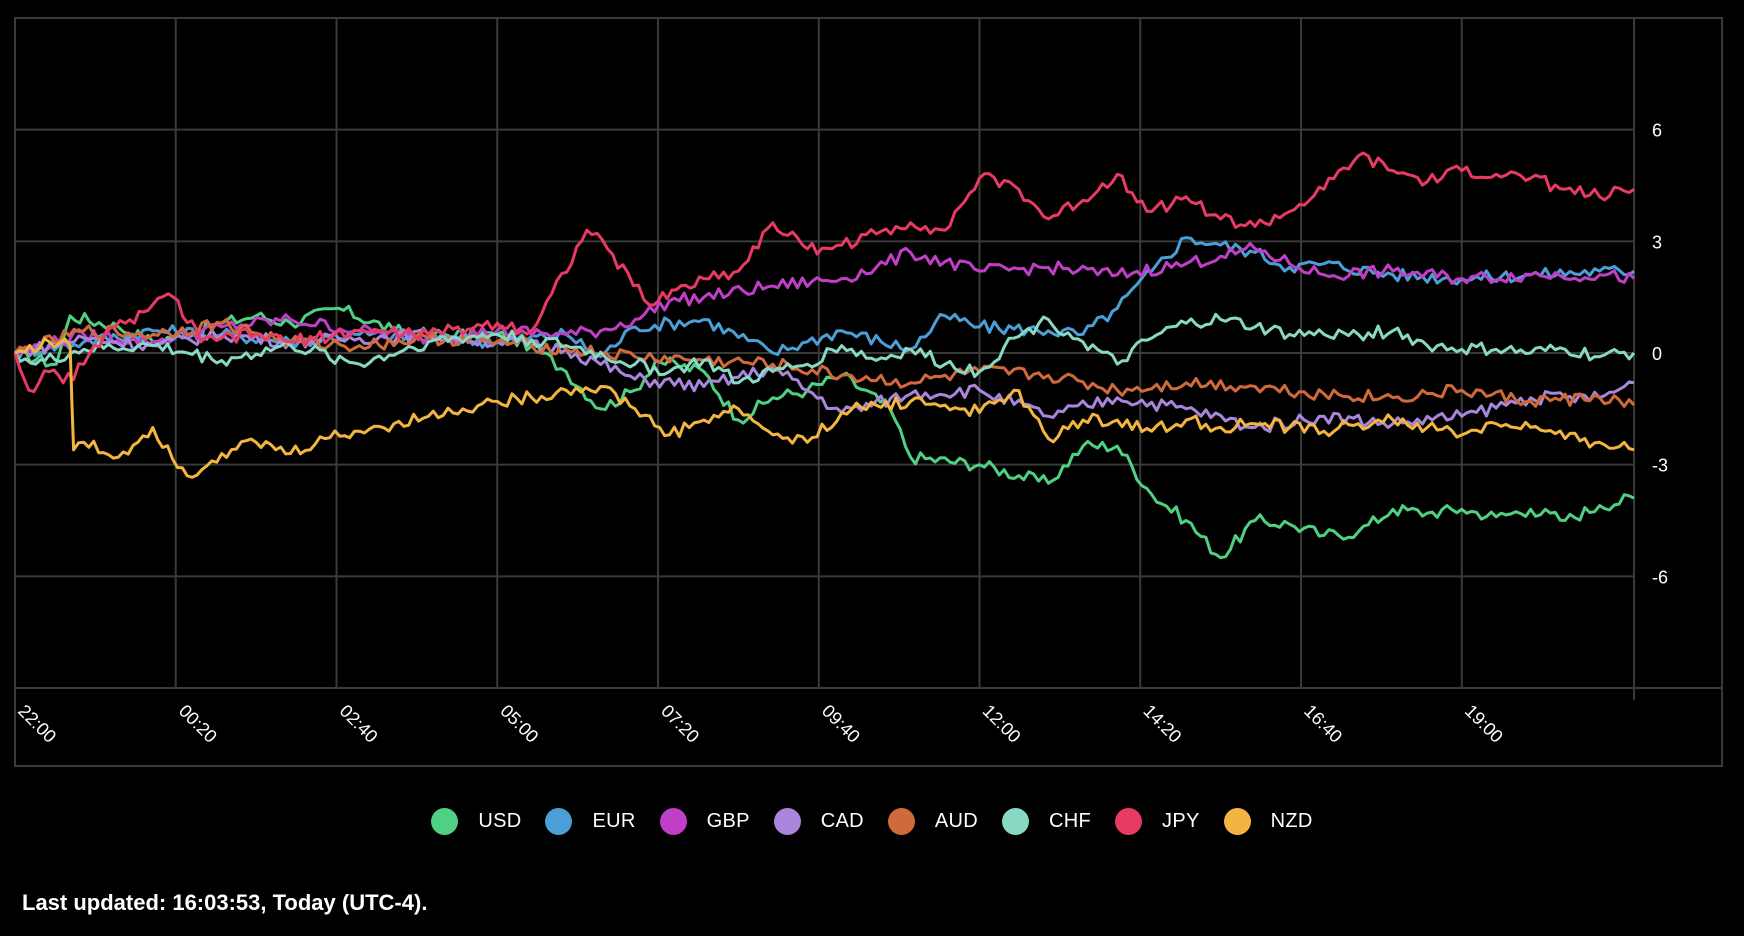  I want to click on legend-item-gbp: GBP, so click(704, 821).